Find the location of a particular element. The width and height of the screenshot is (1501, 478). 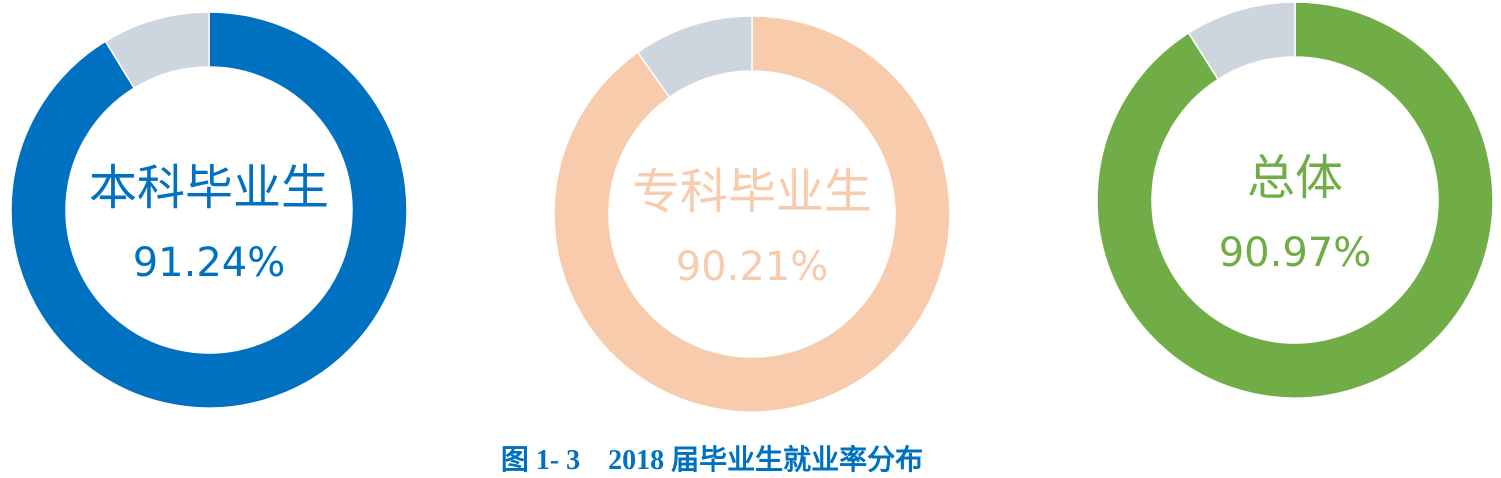

donut-value-label: 90.21% is located at coordinates (752, 267).